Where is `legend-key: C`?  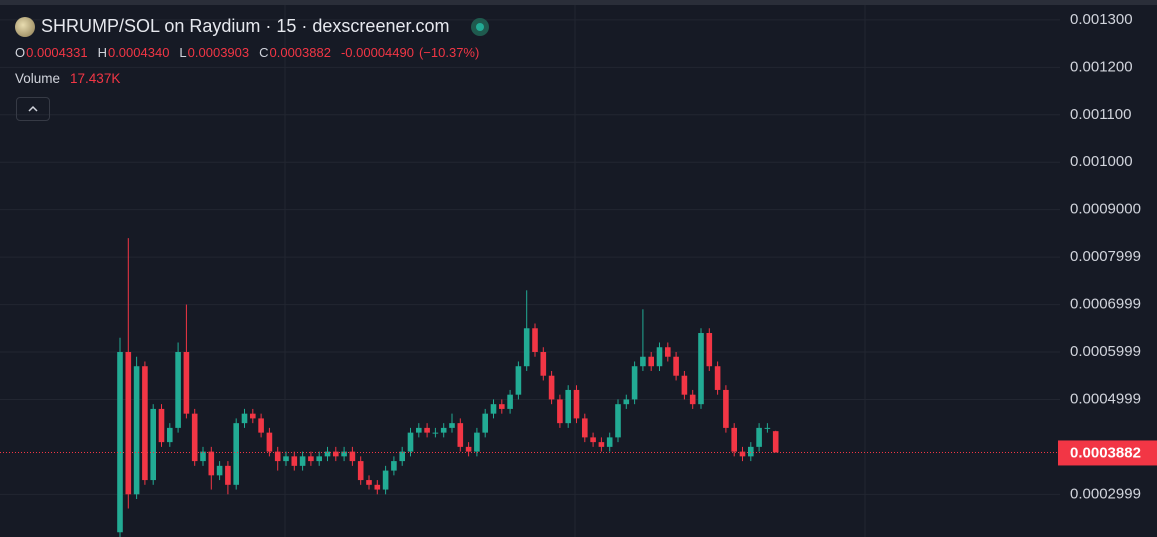 legend-key: C is located at coordinates (264, 52).